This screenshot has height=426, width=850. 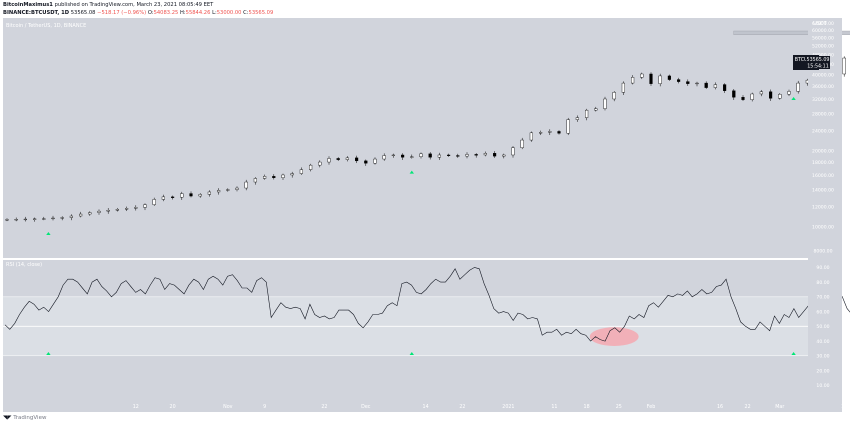 I want to click on price-tick-label: 48000.00, so click(x=823, y=55).